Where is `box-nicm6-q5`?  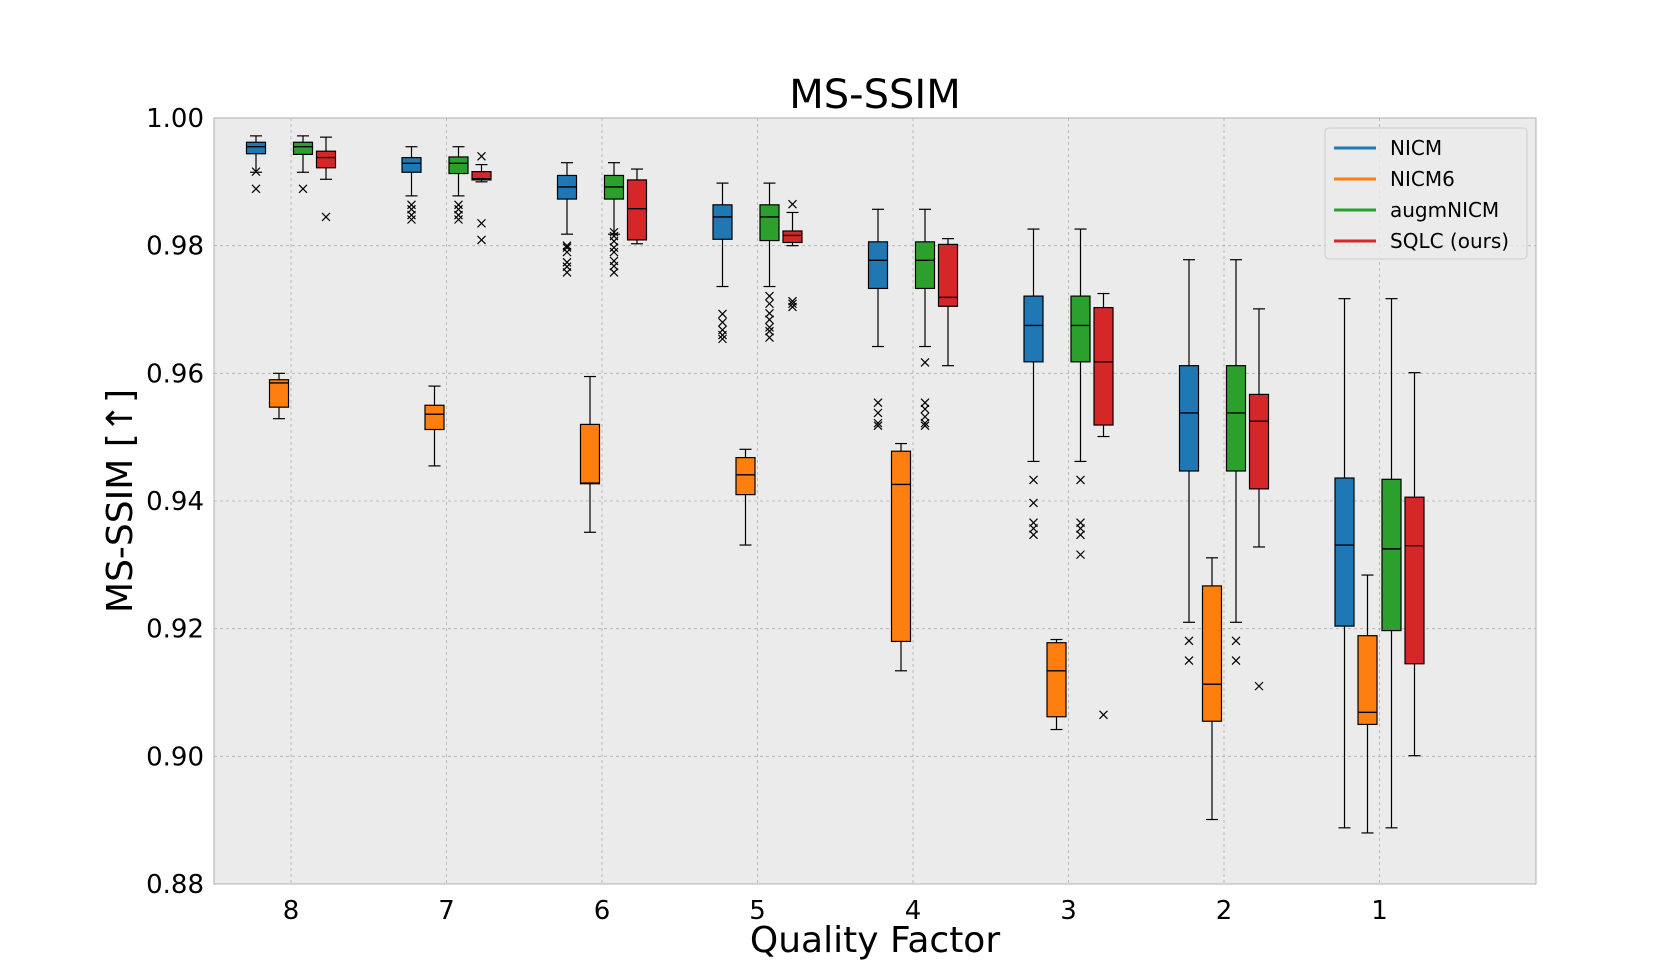
box-nicm6-q5 is located at coordinates (745, 497).